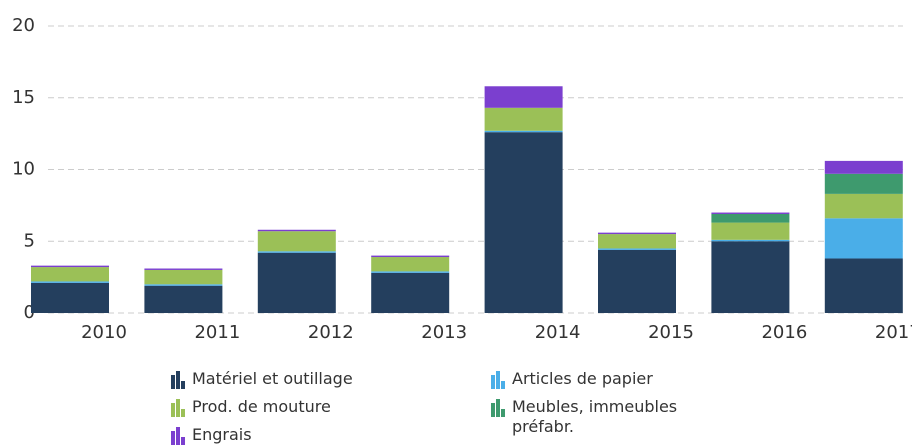 The width and height of the screenshot is (912, 448). Describe the element at coordinates (104, 332) in the screenshot. I see `x-tick-label: 2010` at that location.